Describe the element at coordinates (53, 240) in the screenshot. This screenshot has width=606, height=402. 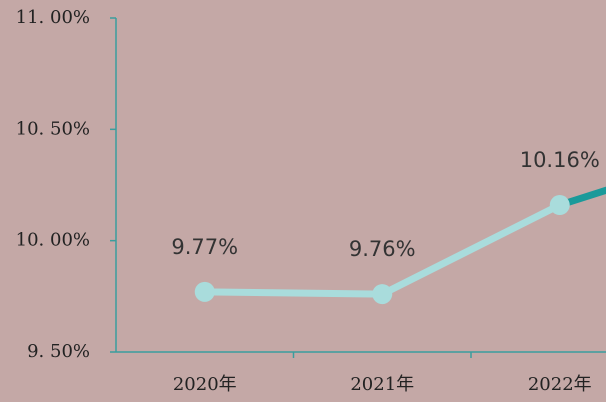
I see `y-tick-label: 10. 00%` at that location.